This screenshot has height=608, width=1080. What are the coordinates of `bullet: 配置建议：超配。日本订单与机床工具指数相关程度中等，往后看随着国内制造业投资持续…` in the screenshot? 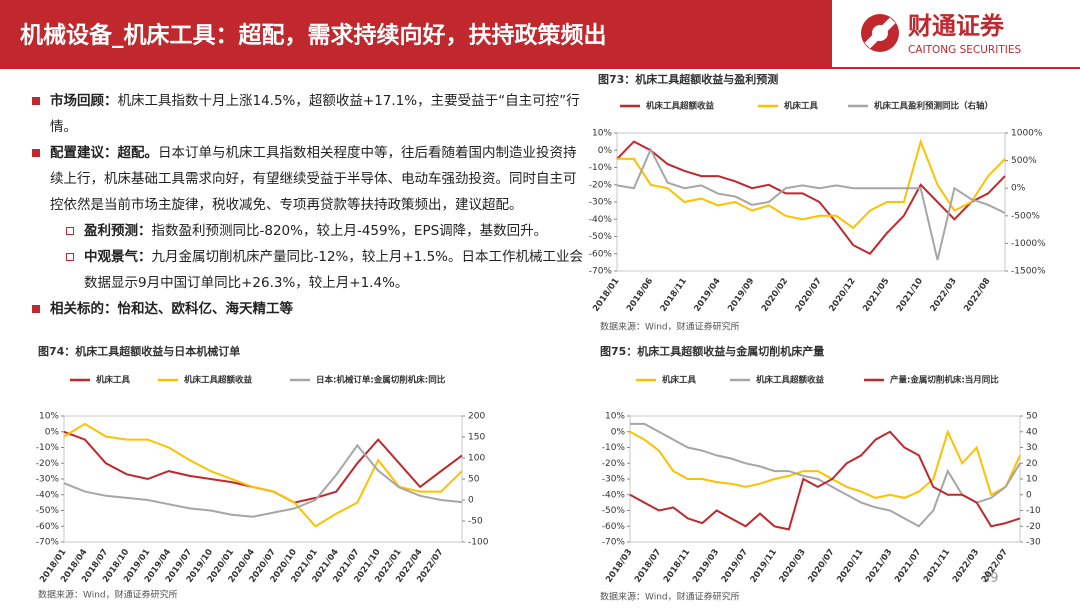 It's located at (306, 179).